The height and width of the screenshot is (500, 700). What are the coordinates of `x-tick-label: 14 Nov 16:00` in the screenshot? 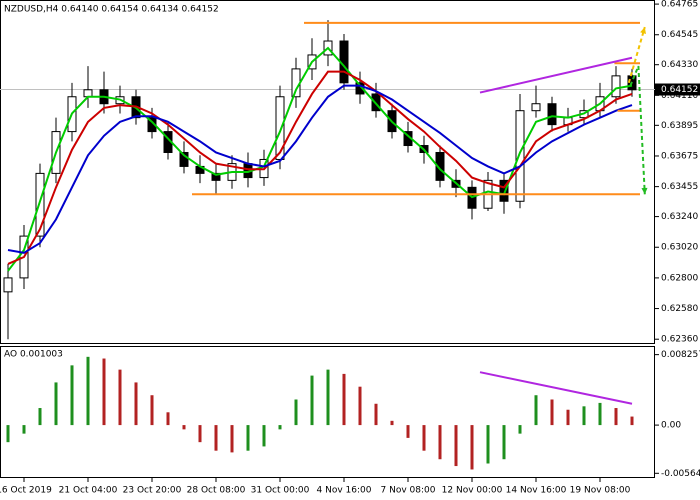 It's located at (536, 491).